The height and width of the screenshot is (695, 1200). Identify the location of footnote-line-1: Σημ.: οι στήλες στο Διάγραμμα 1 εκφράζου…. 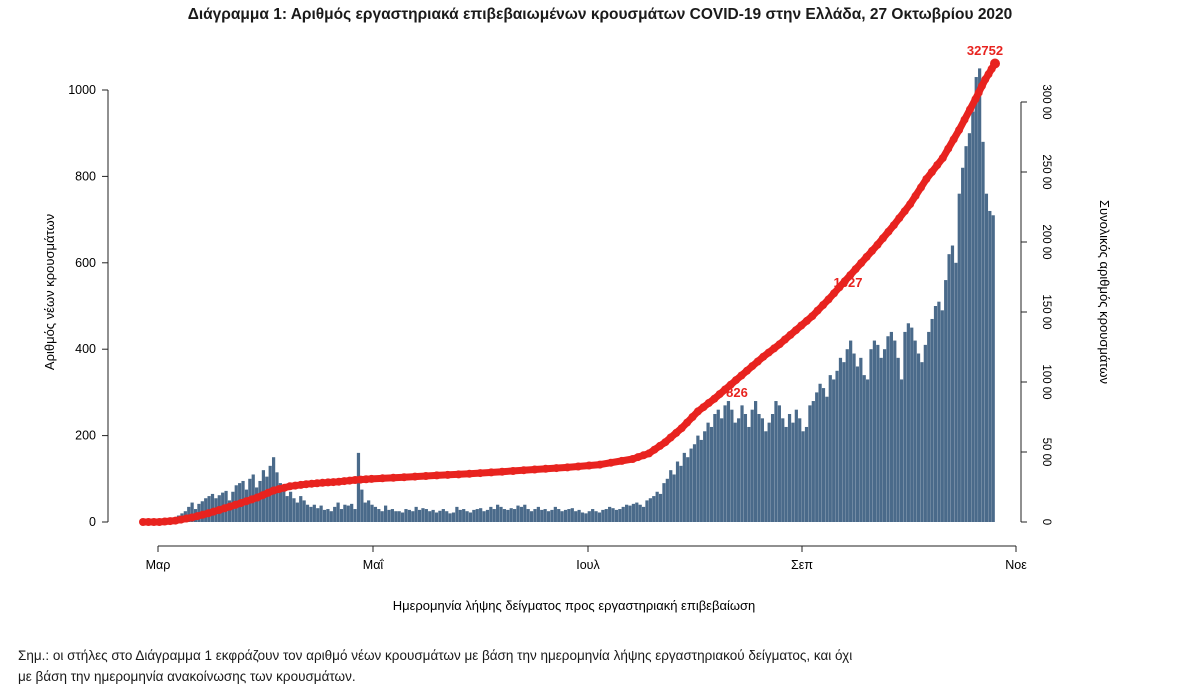
(435, 655).